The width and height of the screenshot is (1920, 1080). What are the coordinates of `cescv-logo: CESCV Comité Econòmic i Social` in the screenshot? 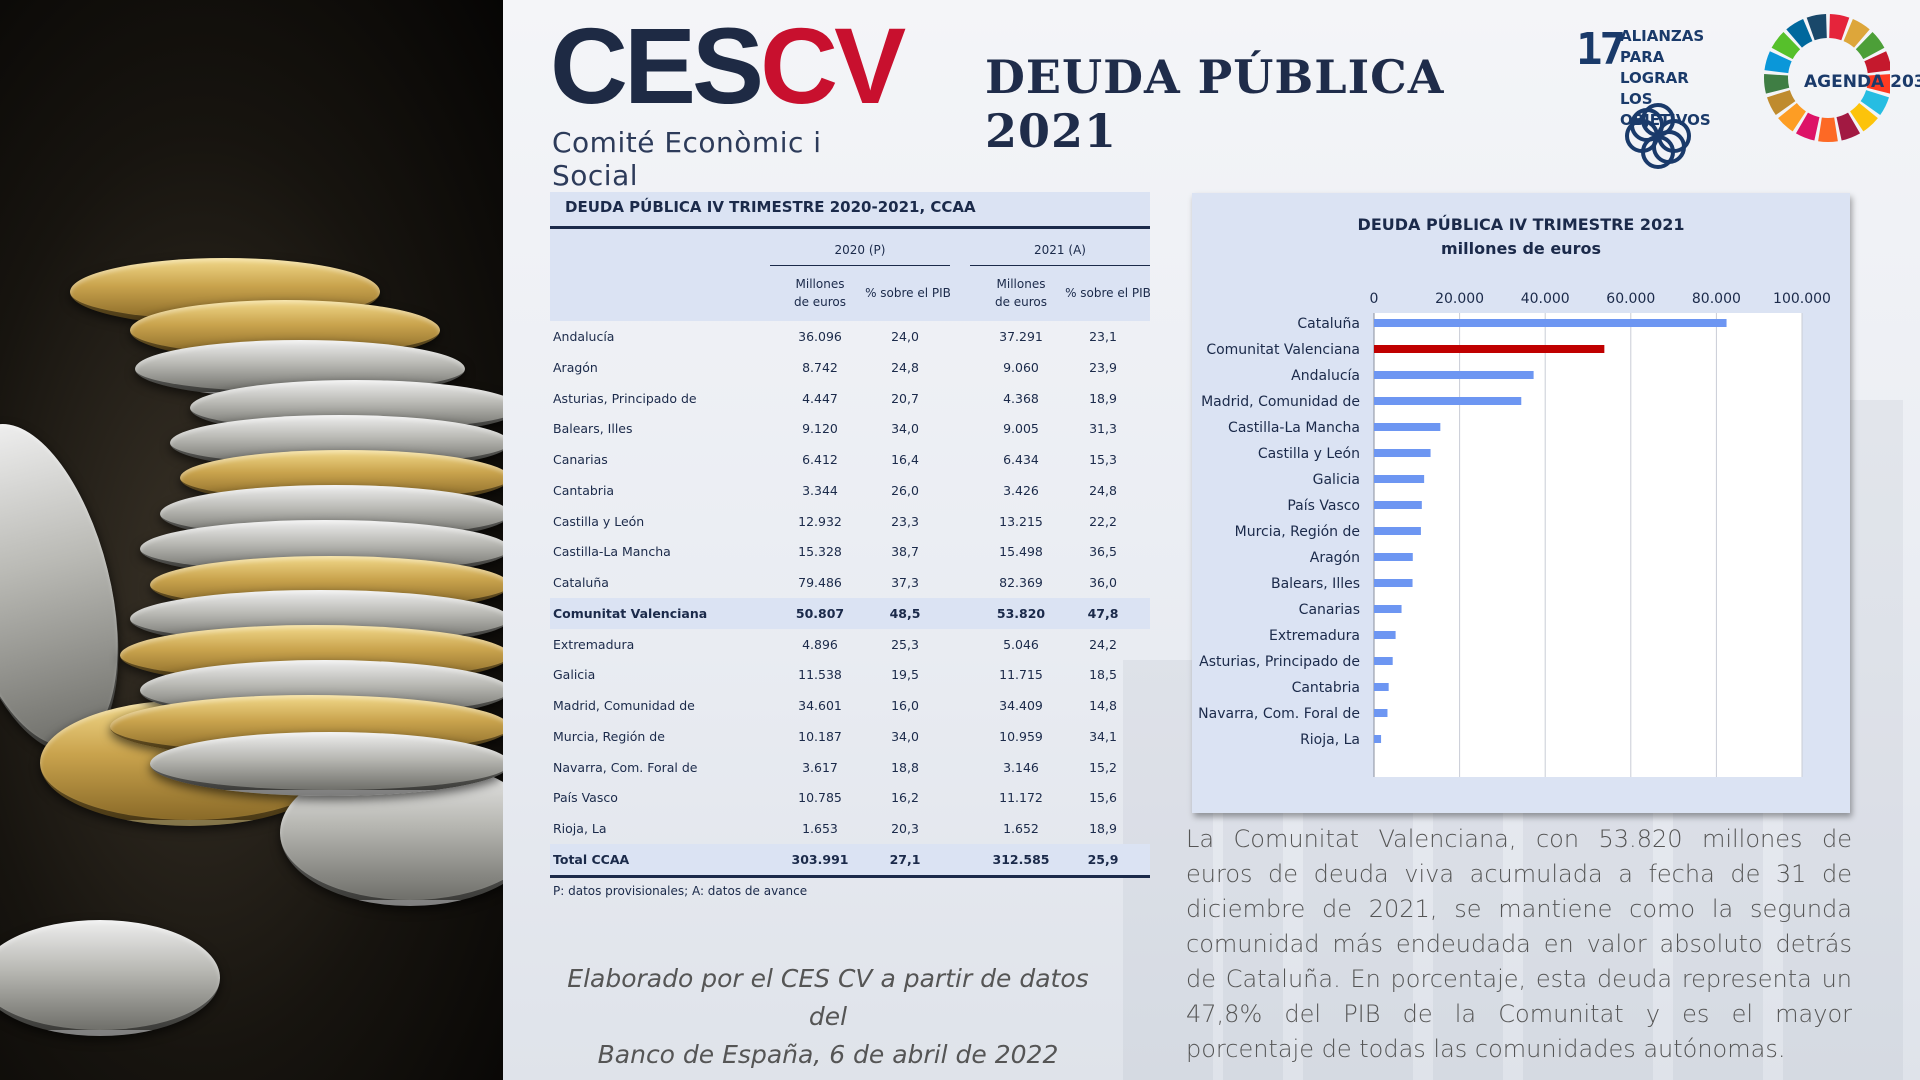 It's located at (728, 100).